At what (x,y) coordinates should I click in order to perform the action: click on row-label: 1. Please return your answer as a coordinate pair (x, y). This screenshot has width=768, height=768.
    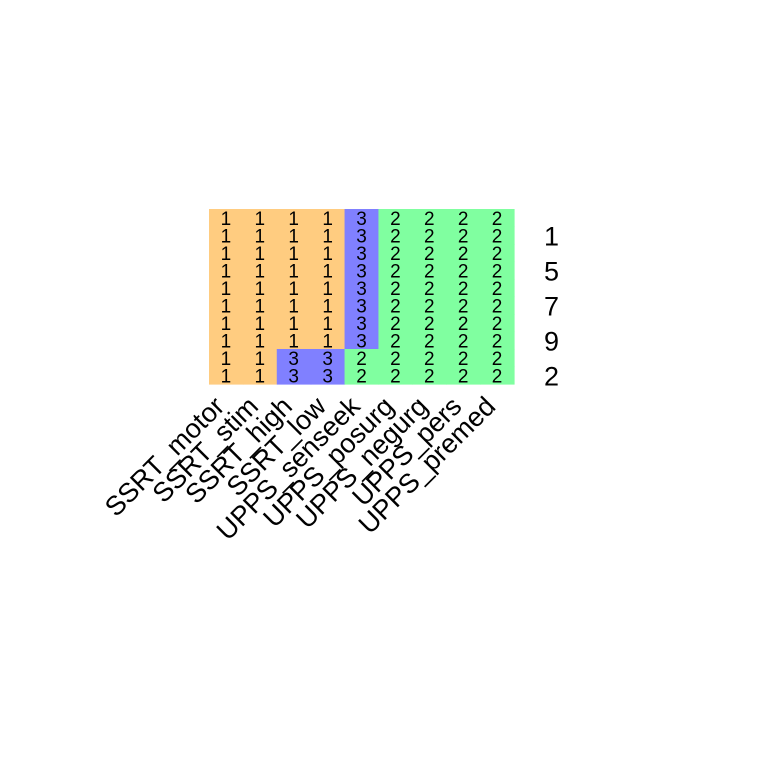
    Looking at the image, I should click on (551, 236).